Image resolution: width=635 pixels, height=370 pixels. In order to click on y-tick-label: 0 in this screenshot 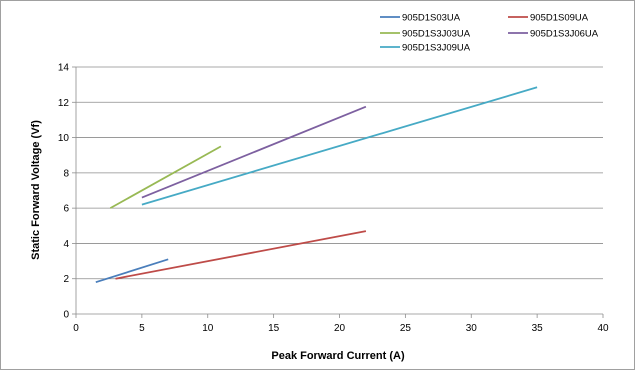, I will do `click(66, 315)`.